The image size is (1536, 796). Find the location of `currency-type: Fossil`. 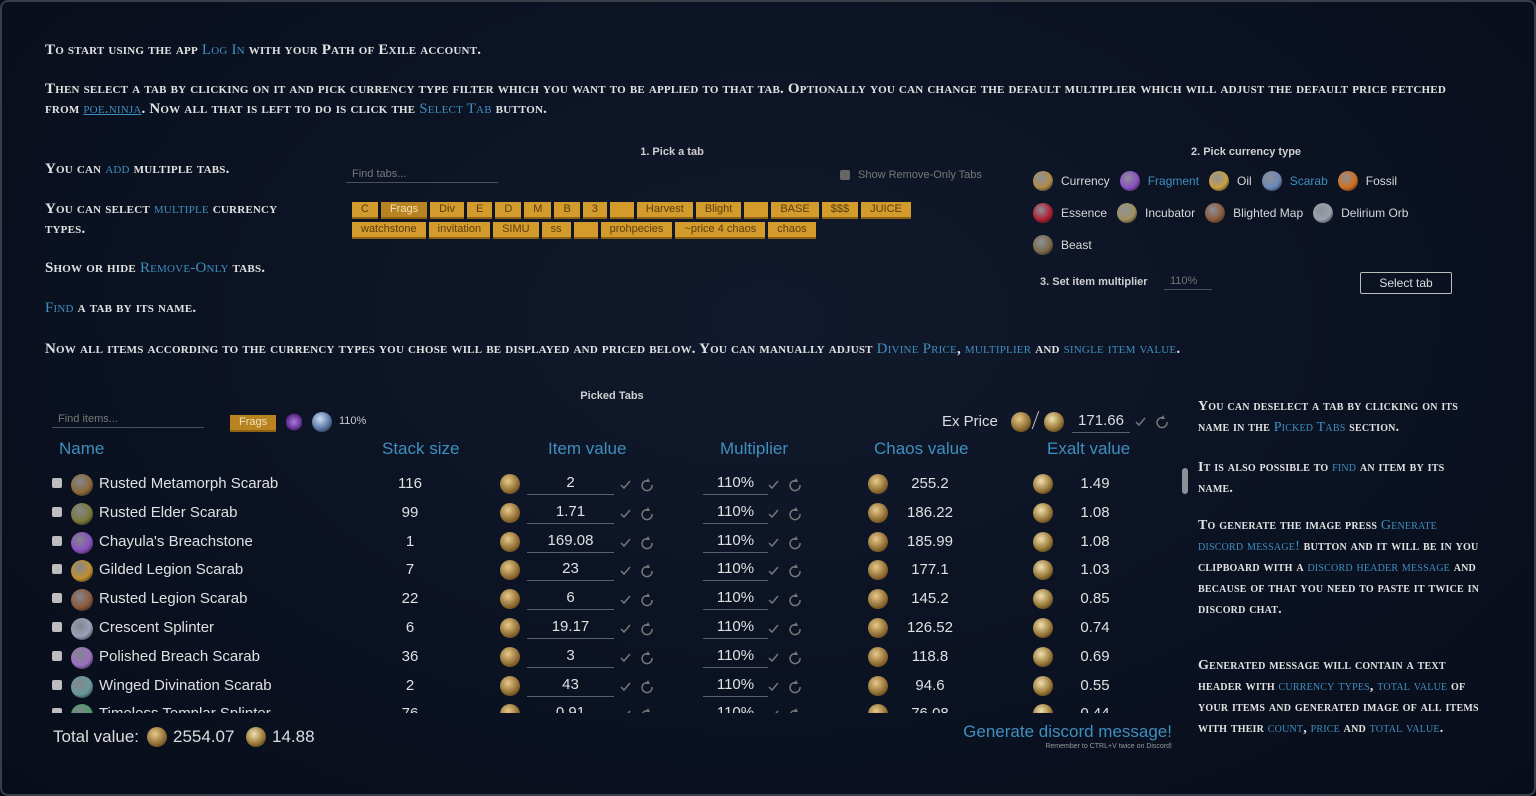

currency-type: Fossil is located at coordinates (1367, 181).